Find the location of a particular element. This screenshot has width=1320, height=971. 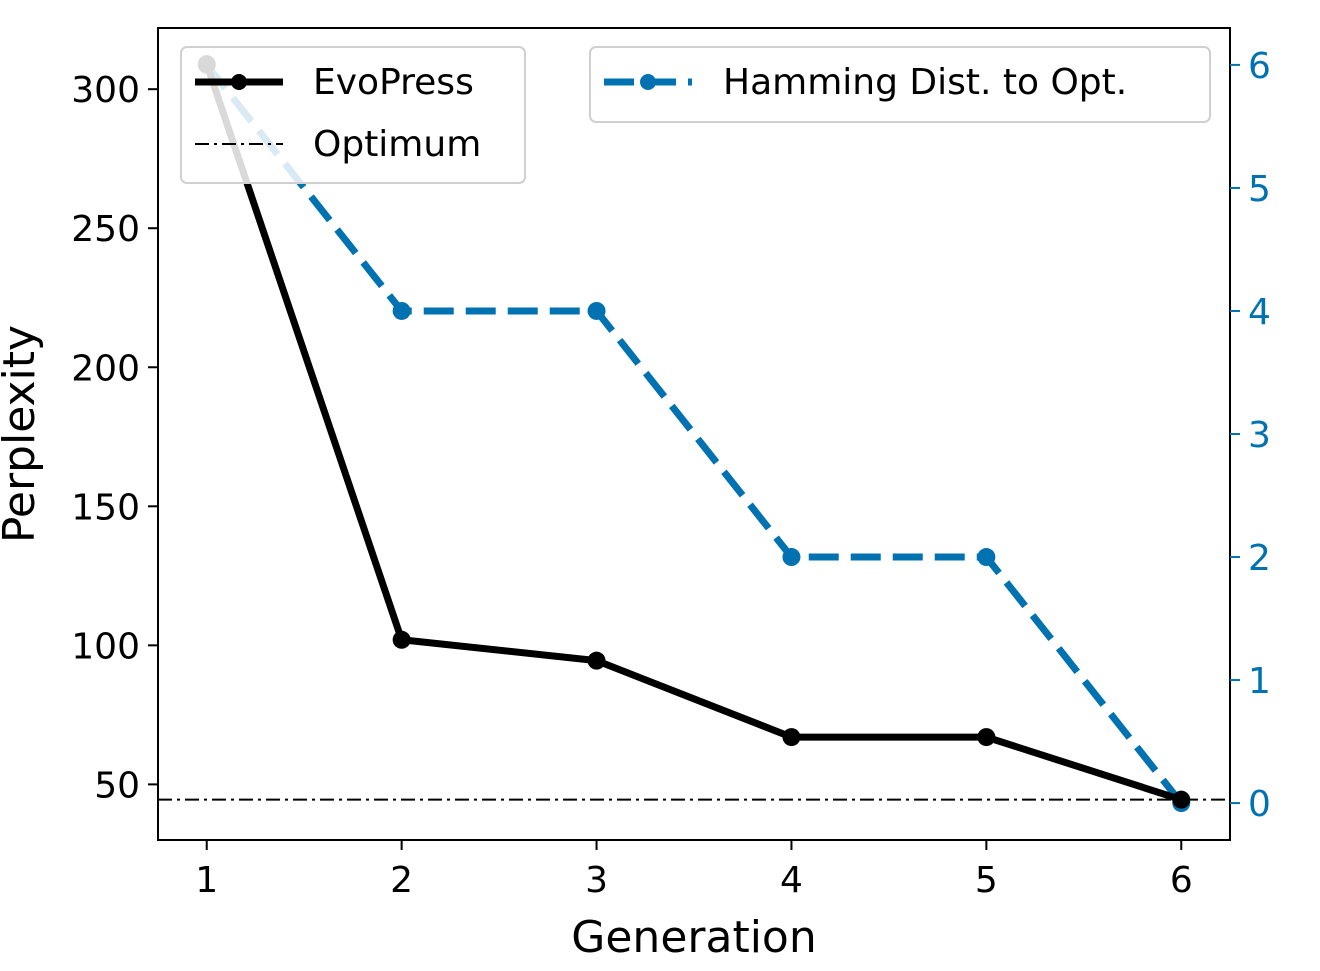

y-axis-title: Perplexity is located at coordinates (22, 434).